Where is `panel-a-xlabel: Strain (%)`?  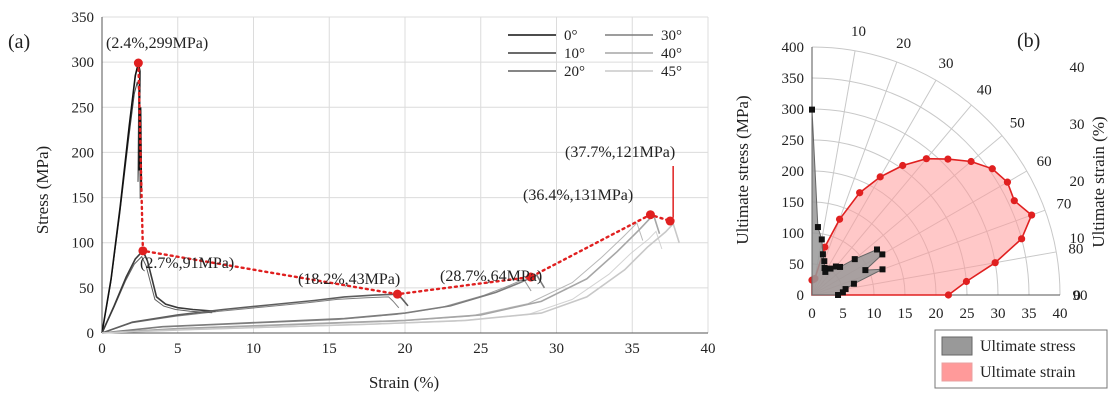
panel-a-xlabel: Strain (%) is located at coordinates (404, 382).